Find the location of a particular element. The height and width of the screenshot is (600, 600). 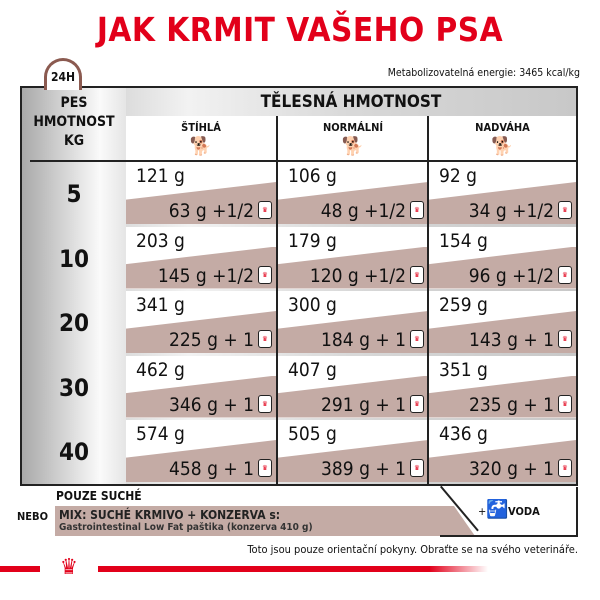

mix-amount: 48 g +1/2 is located at coordinates (363, 211).